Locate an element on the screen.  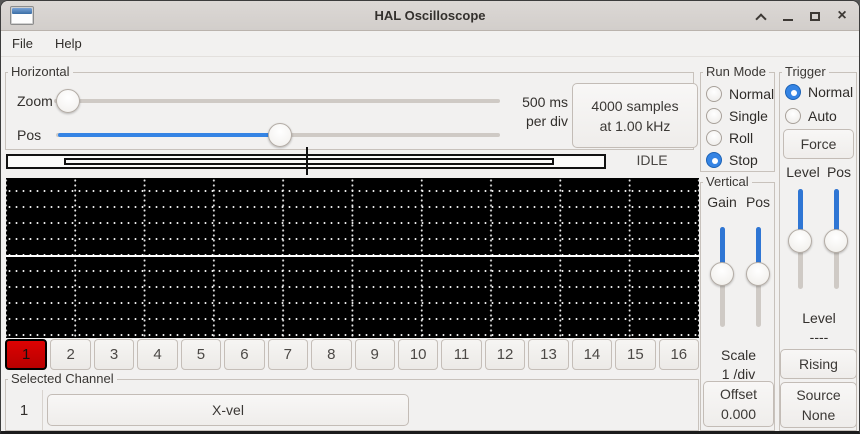
minimize-button is located at coordinates (788, 16).